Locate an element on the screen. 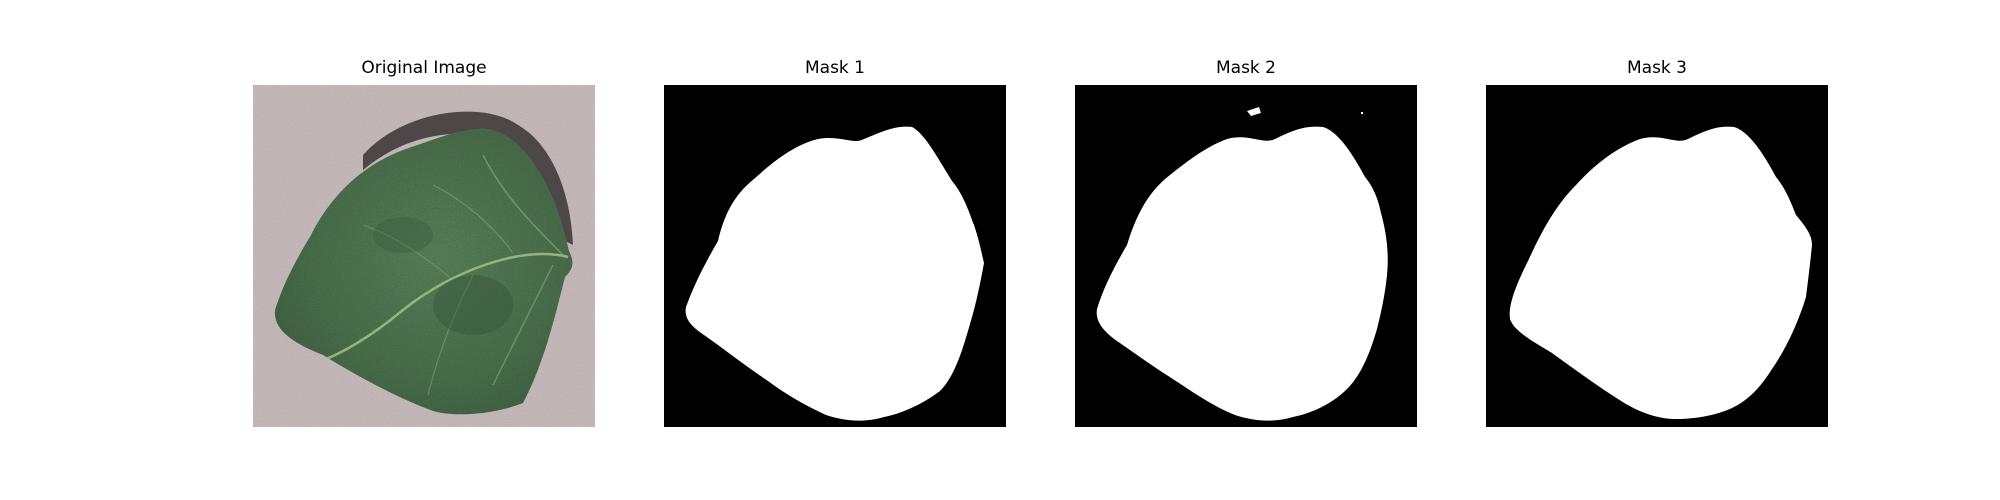 Image resolution: width=2000 pixels, height=500 pixels. panel-mask-3: Mask 3 is located at coordinates (1657, 242).